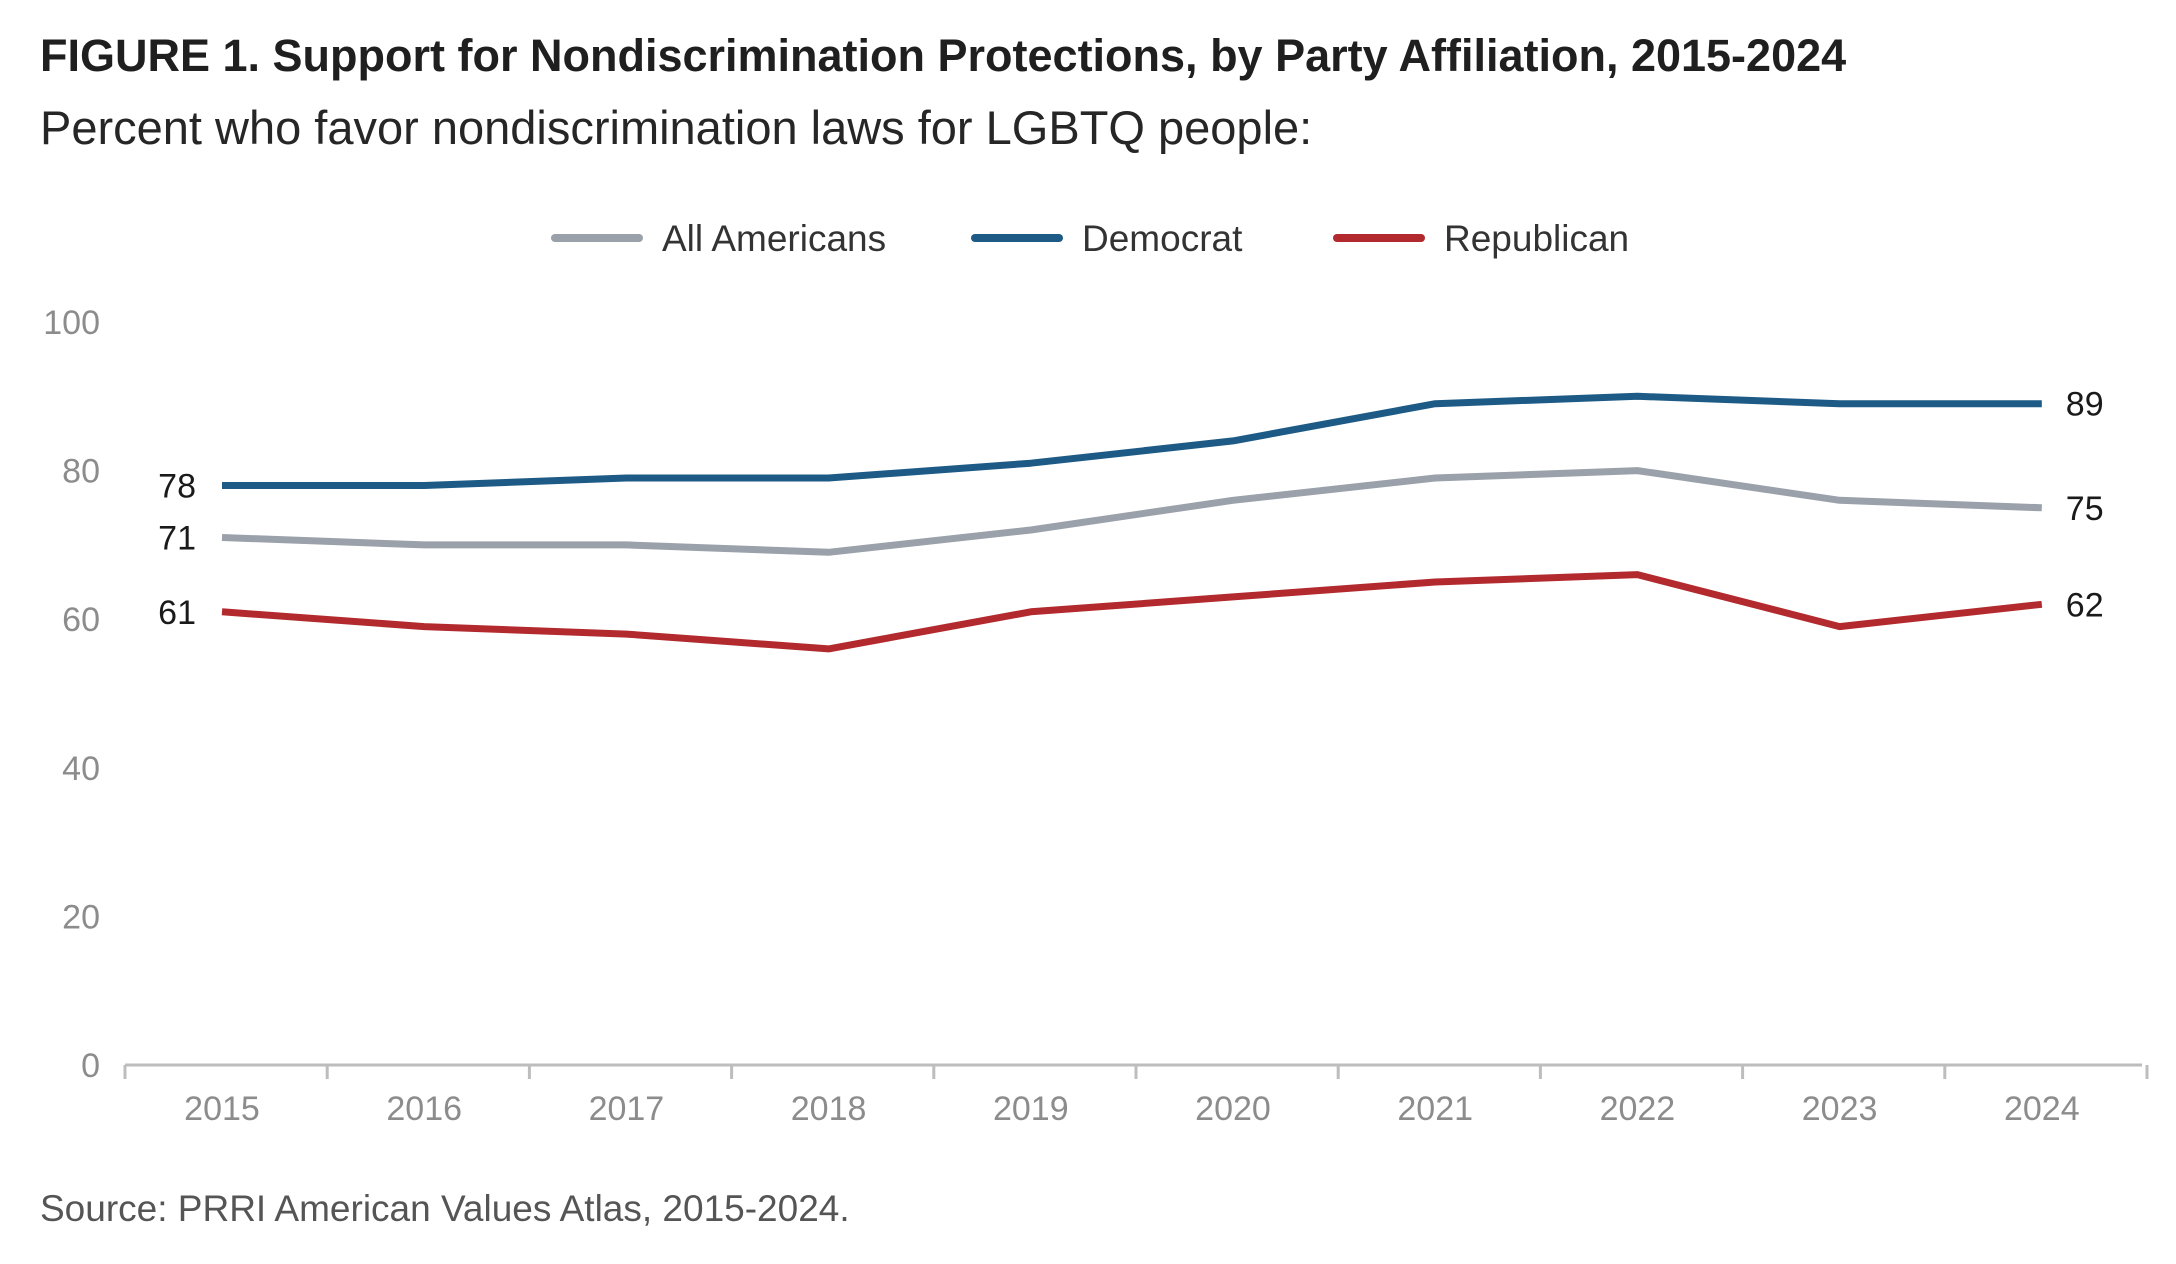 This screenshot has width=2176, height=1264. I want to click on legend-label-all-americans: All Americans, so click(774, 238).